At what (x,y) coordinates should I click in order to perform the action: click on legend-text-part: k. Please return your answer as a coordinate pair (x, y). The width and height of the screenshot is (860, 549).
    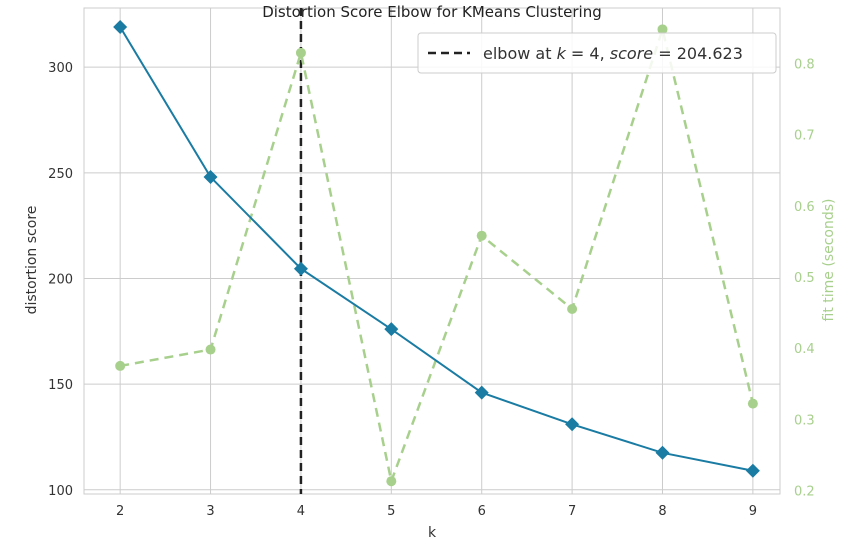
    Looking at the image, I should click on (562, 53).